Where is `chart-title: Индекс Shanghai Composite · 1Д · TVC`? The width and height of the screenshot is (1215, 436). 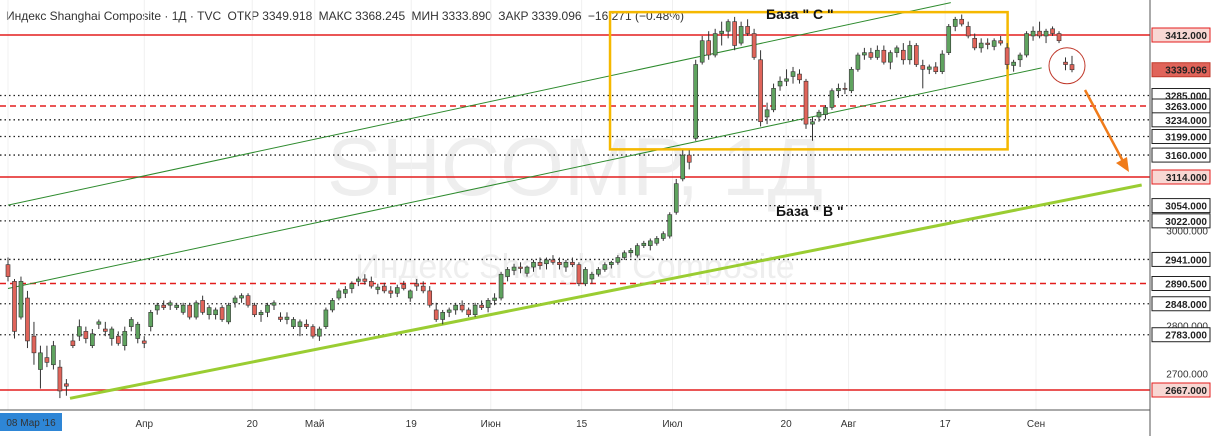
chart-title: Индекс Shanghai Composite · 1Д · TVC is located at coordinates (114, 16).